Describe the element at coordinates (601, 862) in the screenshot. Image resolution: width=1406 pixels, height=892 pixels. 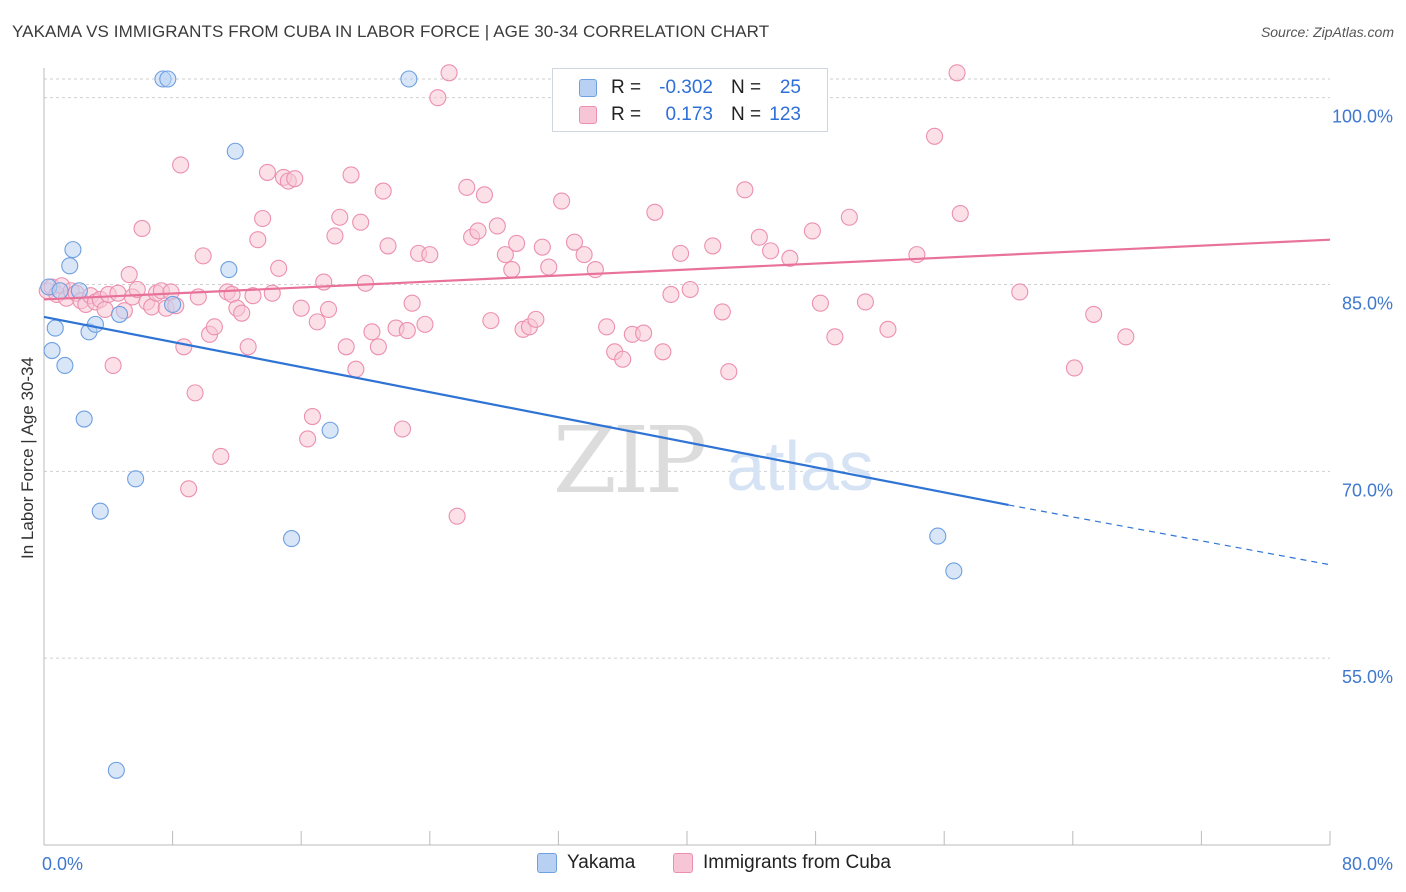
I see `bottom-legend-label: Yakama` at that location.